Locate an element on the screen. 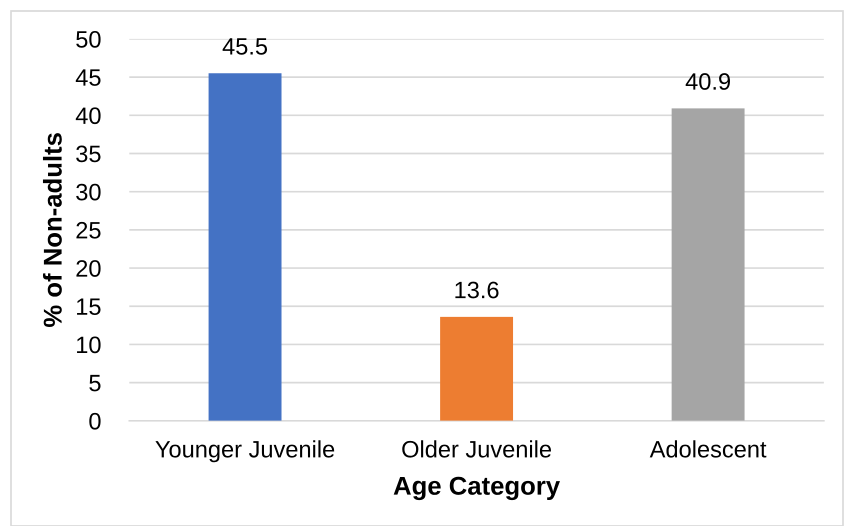 Image resolution: width=845 pixels, height=526 pixels. y-tick-label: 0 is located at coordinates (95, 421).